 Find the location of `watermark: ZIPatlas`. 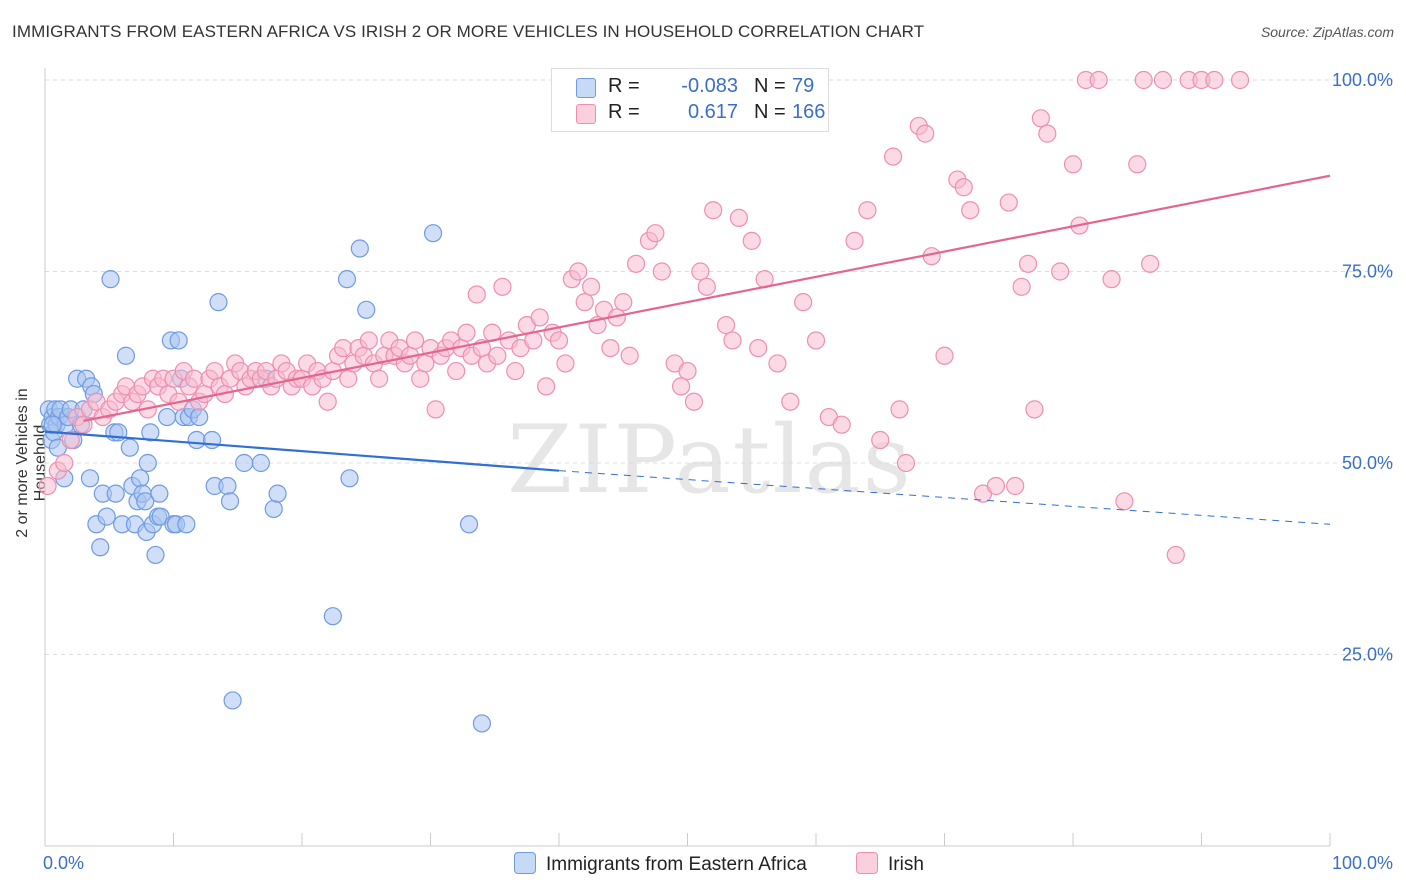

watermark: ZIPatlas is located at coordinates (710, 460).